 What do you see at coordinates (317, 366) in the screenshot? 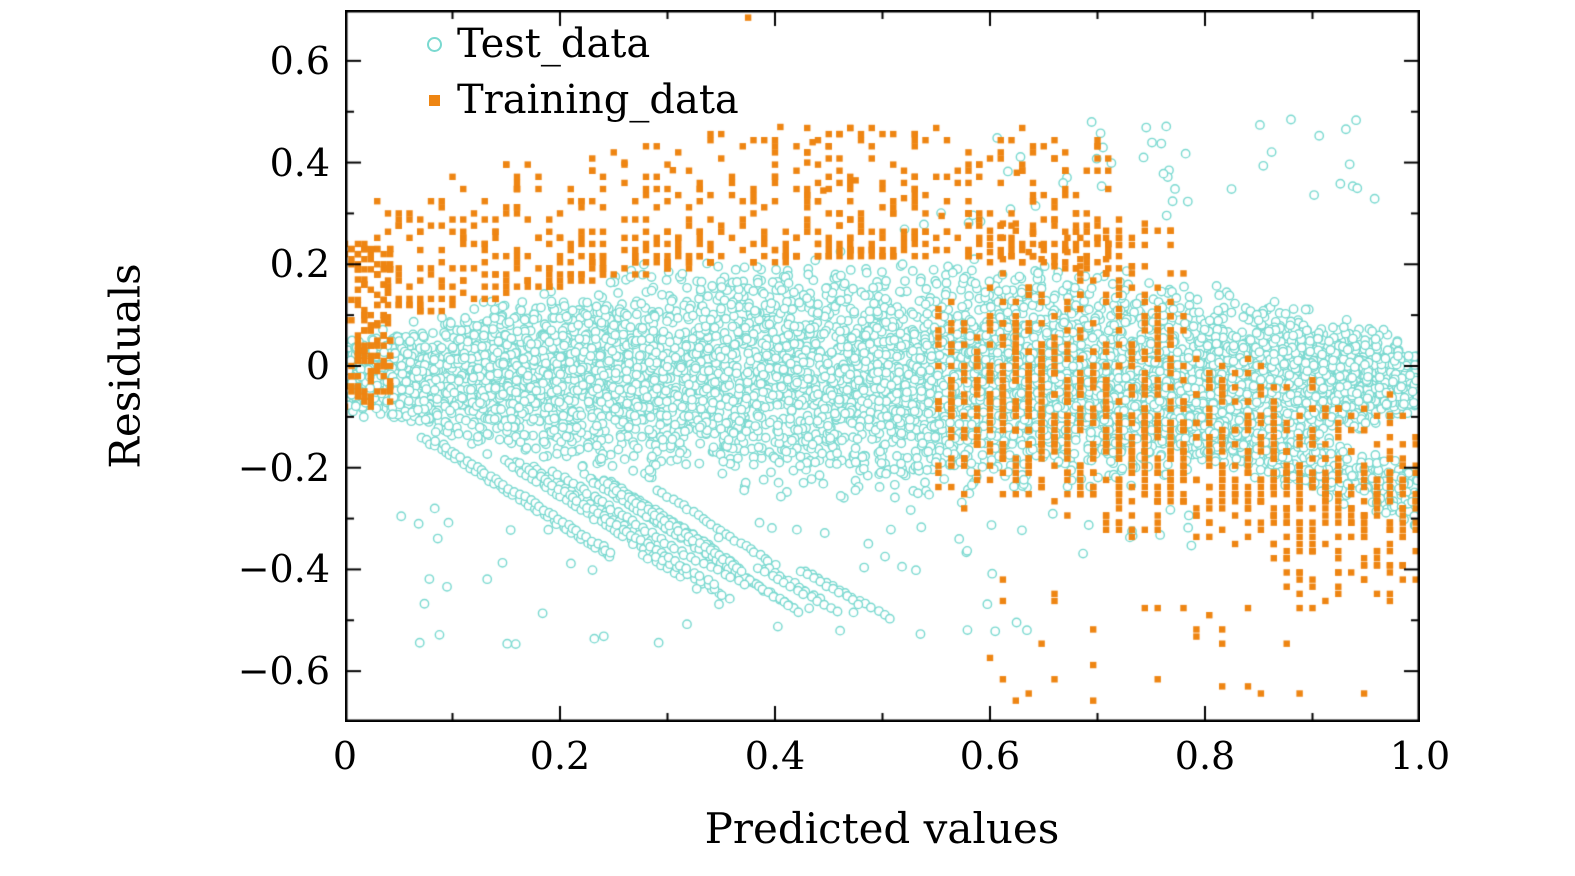
I see `y-tick-label: 0` at bounding box center [317, 366].